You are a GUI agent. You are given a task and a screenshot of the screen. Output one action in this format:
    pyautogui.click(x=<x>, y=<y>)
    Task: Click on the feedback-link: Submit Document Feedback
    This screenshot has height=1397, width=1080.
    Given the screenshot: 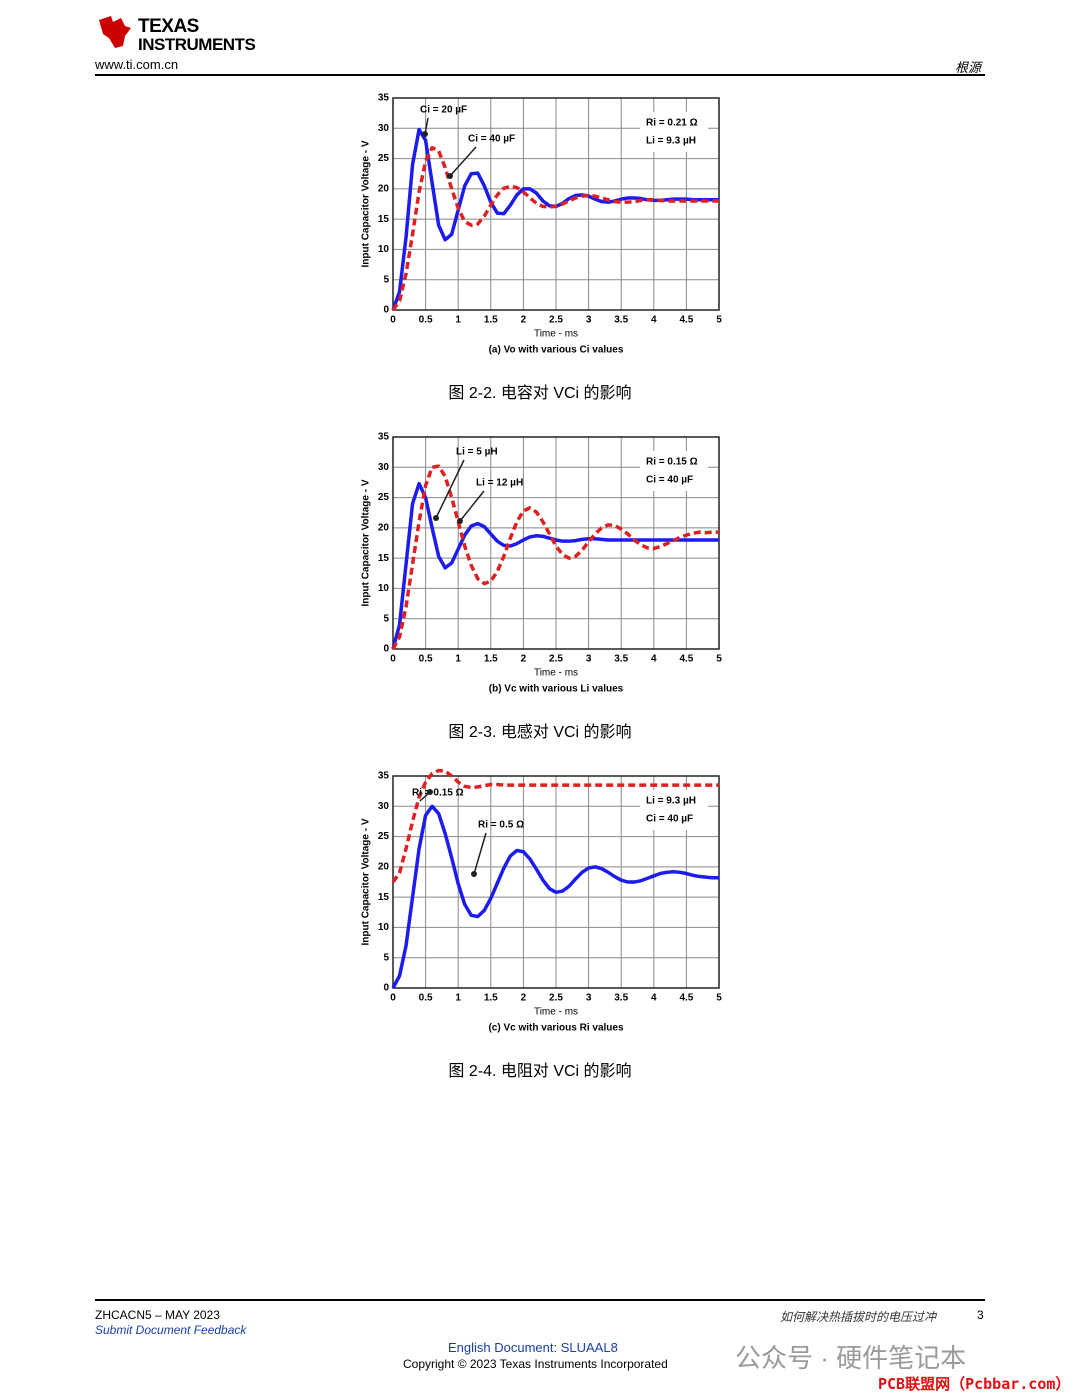 What is the action you would take?
    pyautogui.click(x=171, y=1330)
    